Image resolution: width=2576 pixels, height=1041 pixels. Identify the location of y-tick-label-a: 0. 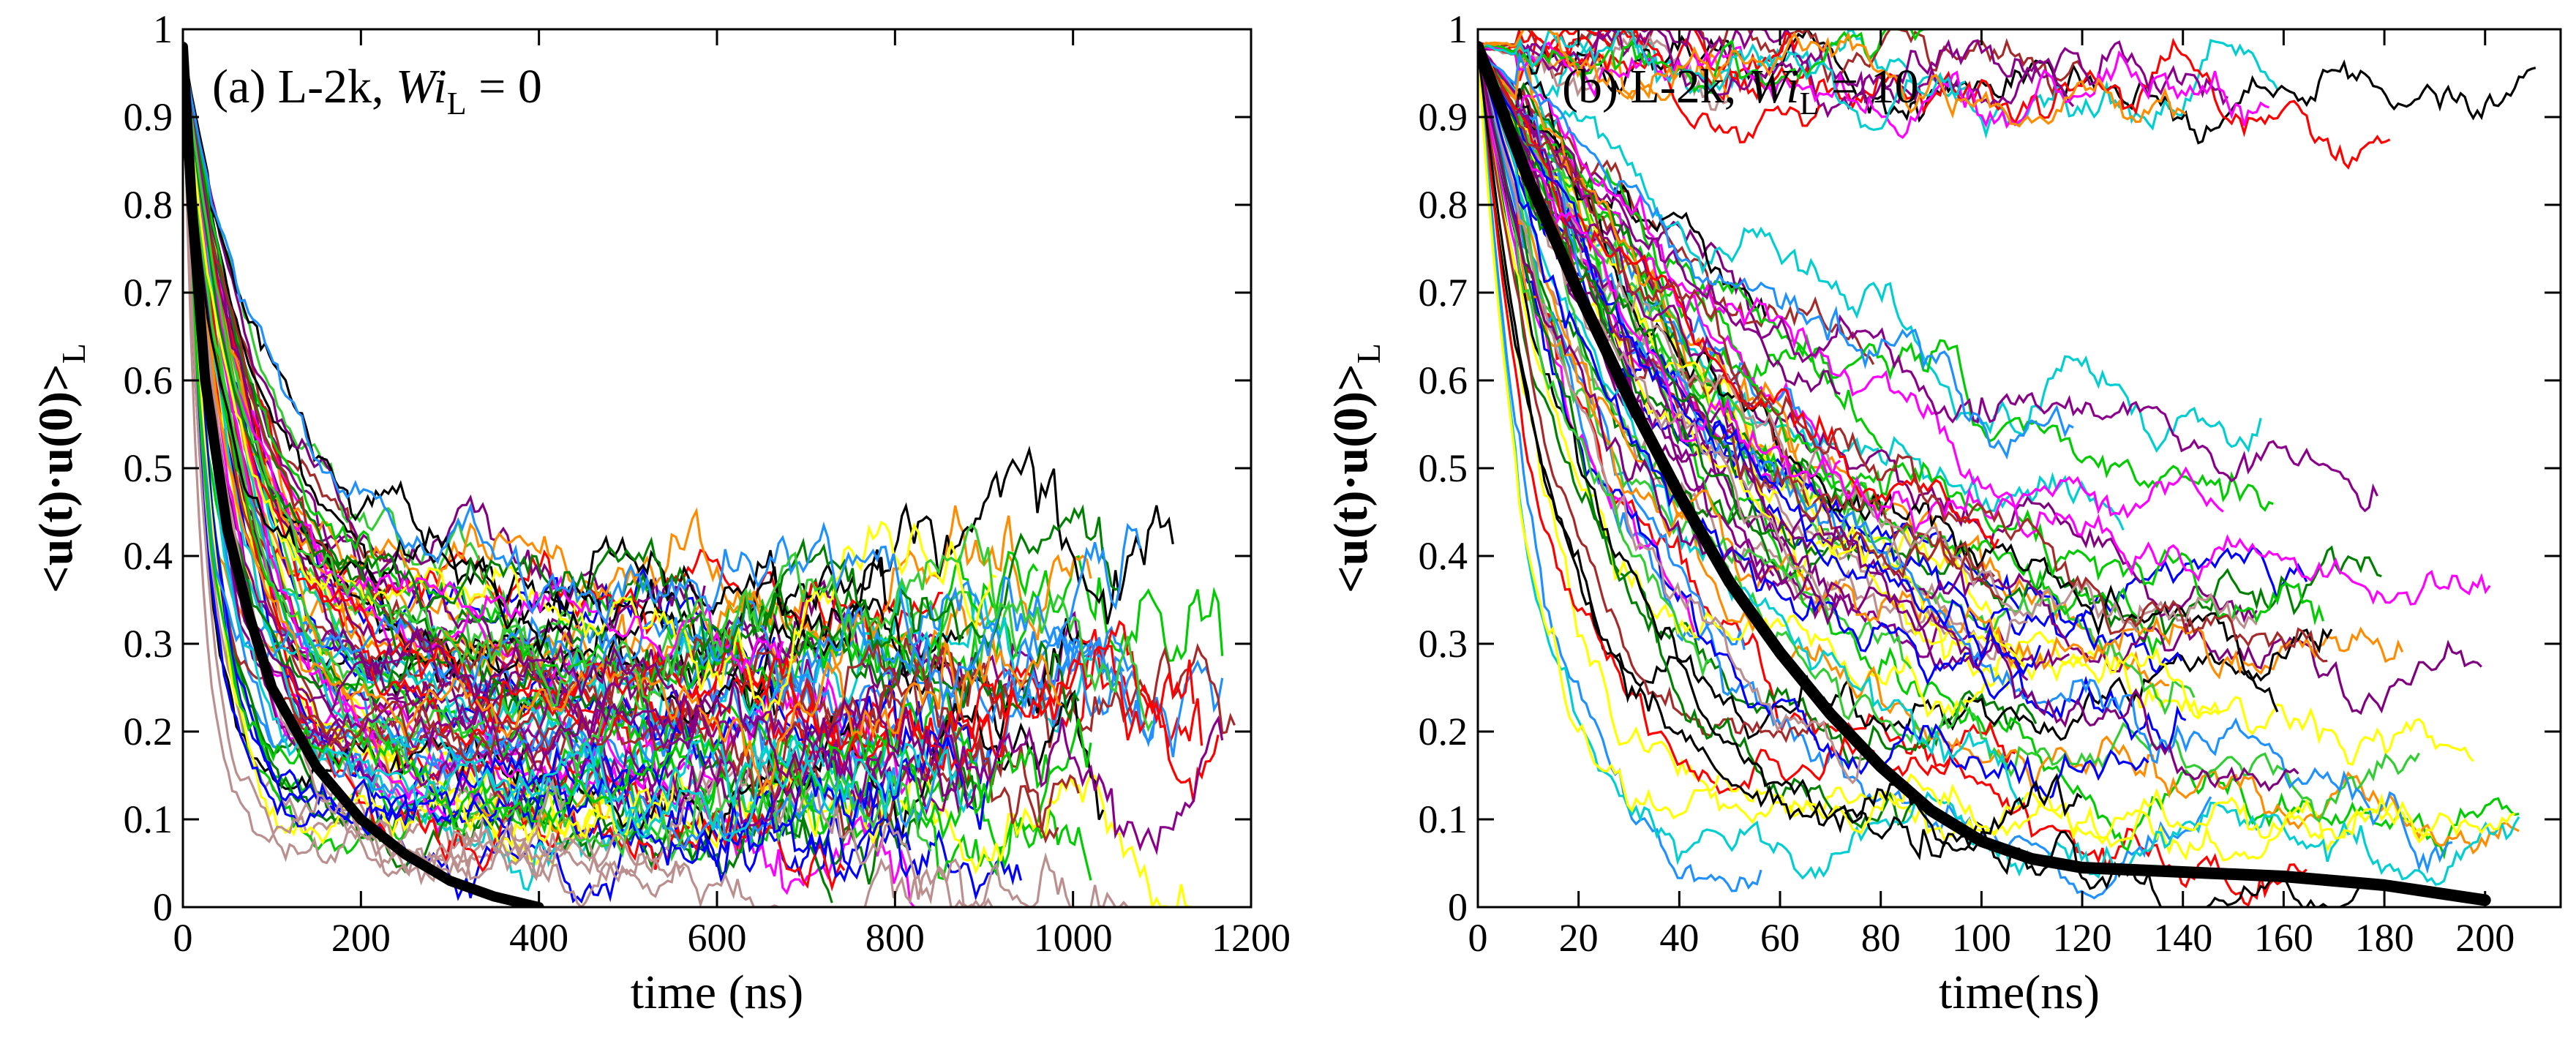
(163, 907).